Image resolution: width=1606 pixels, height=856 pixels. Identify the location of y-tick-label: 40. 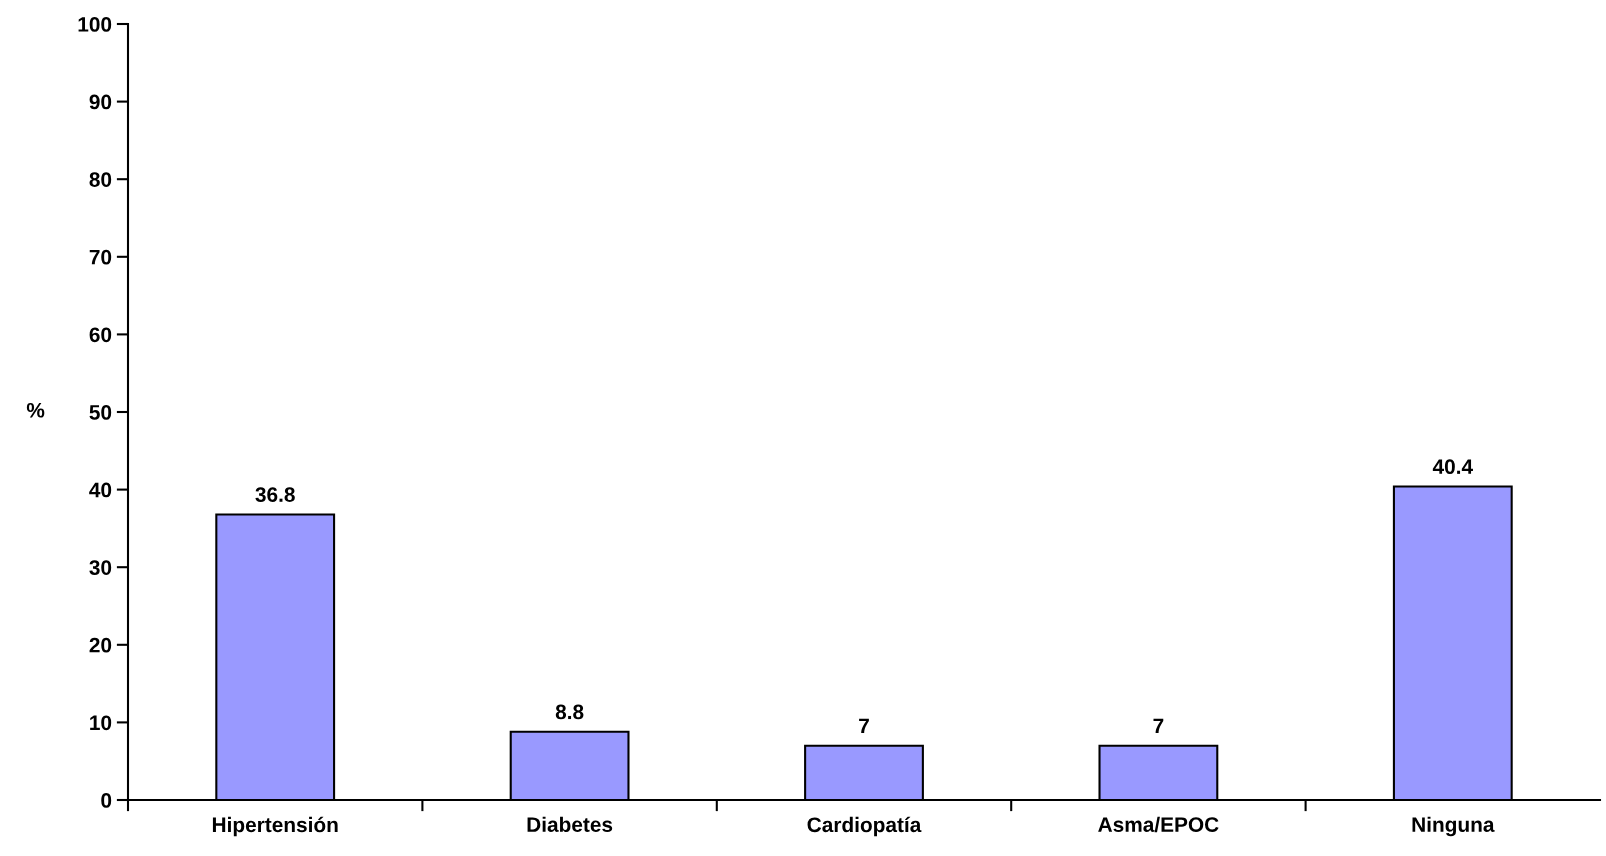
(100, 490).